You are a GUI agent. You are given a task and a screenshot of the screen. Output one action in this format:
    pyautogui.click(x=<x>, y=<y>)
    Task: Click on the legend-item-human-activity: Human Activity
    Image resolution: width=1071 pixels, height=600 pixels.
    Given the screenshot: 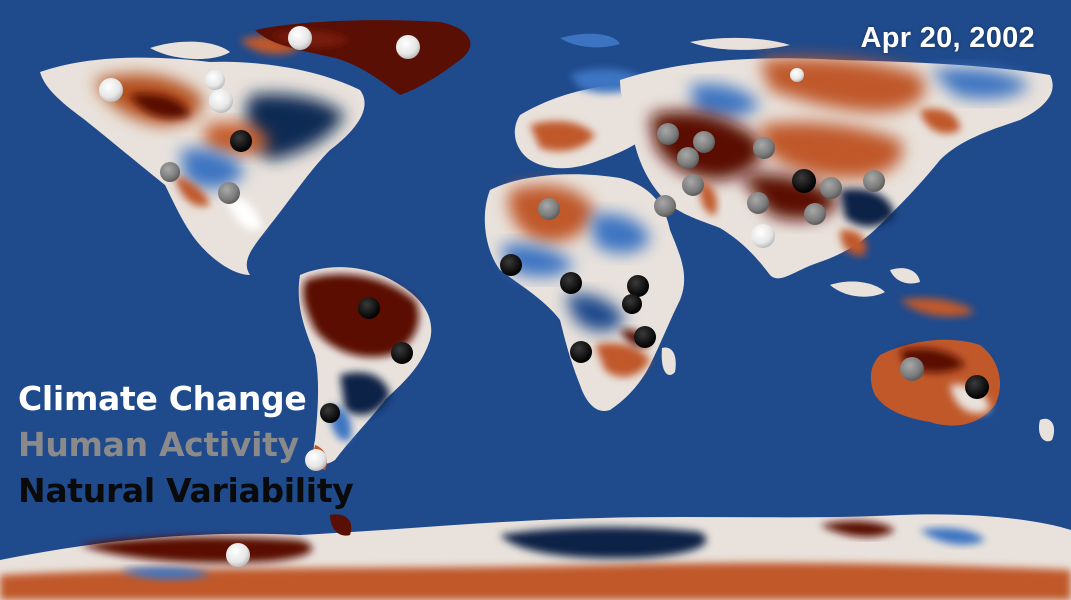 What is the action you would take?
    pyautogui.click(x=158, y=444)
    